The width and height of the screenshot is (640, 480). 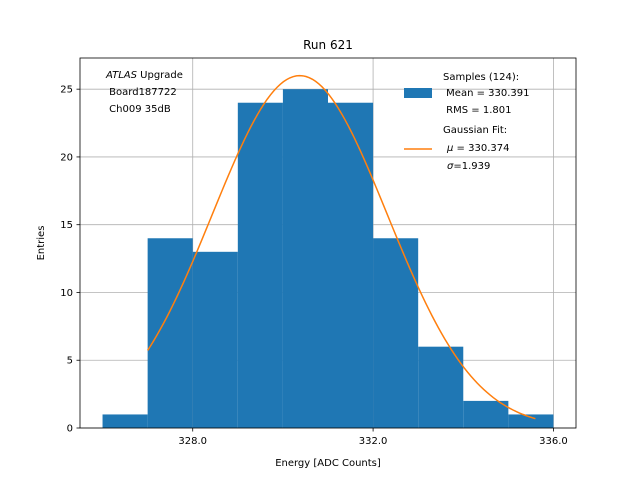 What do you see at coordinates (553, 441) in the screenshot?
I see `x-tick-label: 336.0` at bounding box center [553, 441].